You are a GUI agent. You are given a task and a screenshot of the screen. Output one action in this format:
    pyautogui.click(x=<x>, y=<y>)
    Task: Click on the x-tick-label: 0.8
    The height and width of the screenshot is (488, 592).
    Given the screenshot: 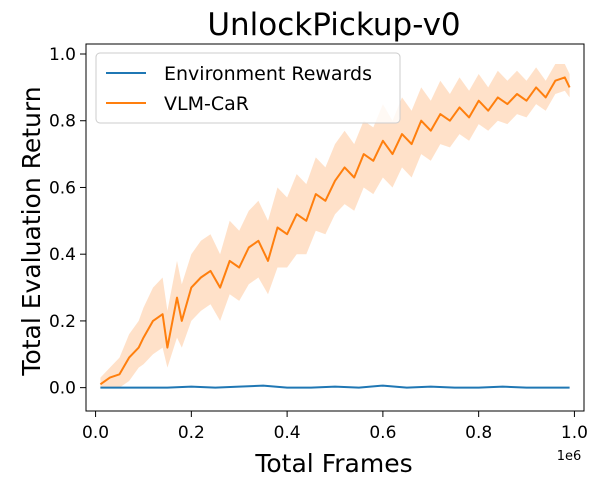 What is the action you would take?
    pyautogui.click(x=478, y=433)
    